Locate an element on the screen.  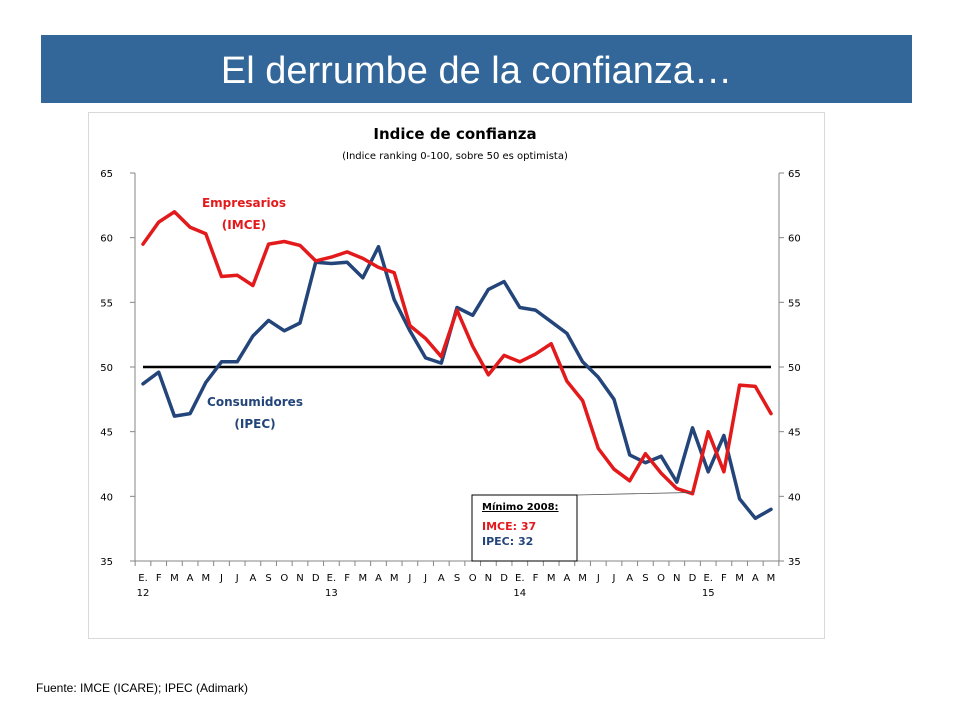
annotation-box is located at coordinates (524, 528).